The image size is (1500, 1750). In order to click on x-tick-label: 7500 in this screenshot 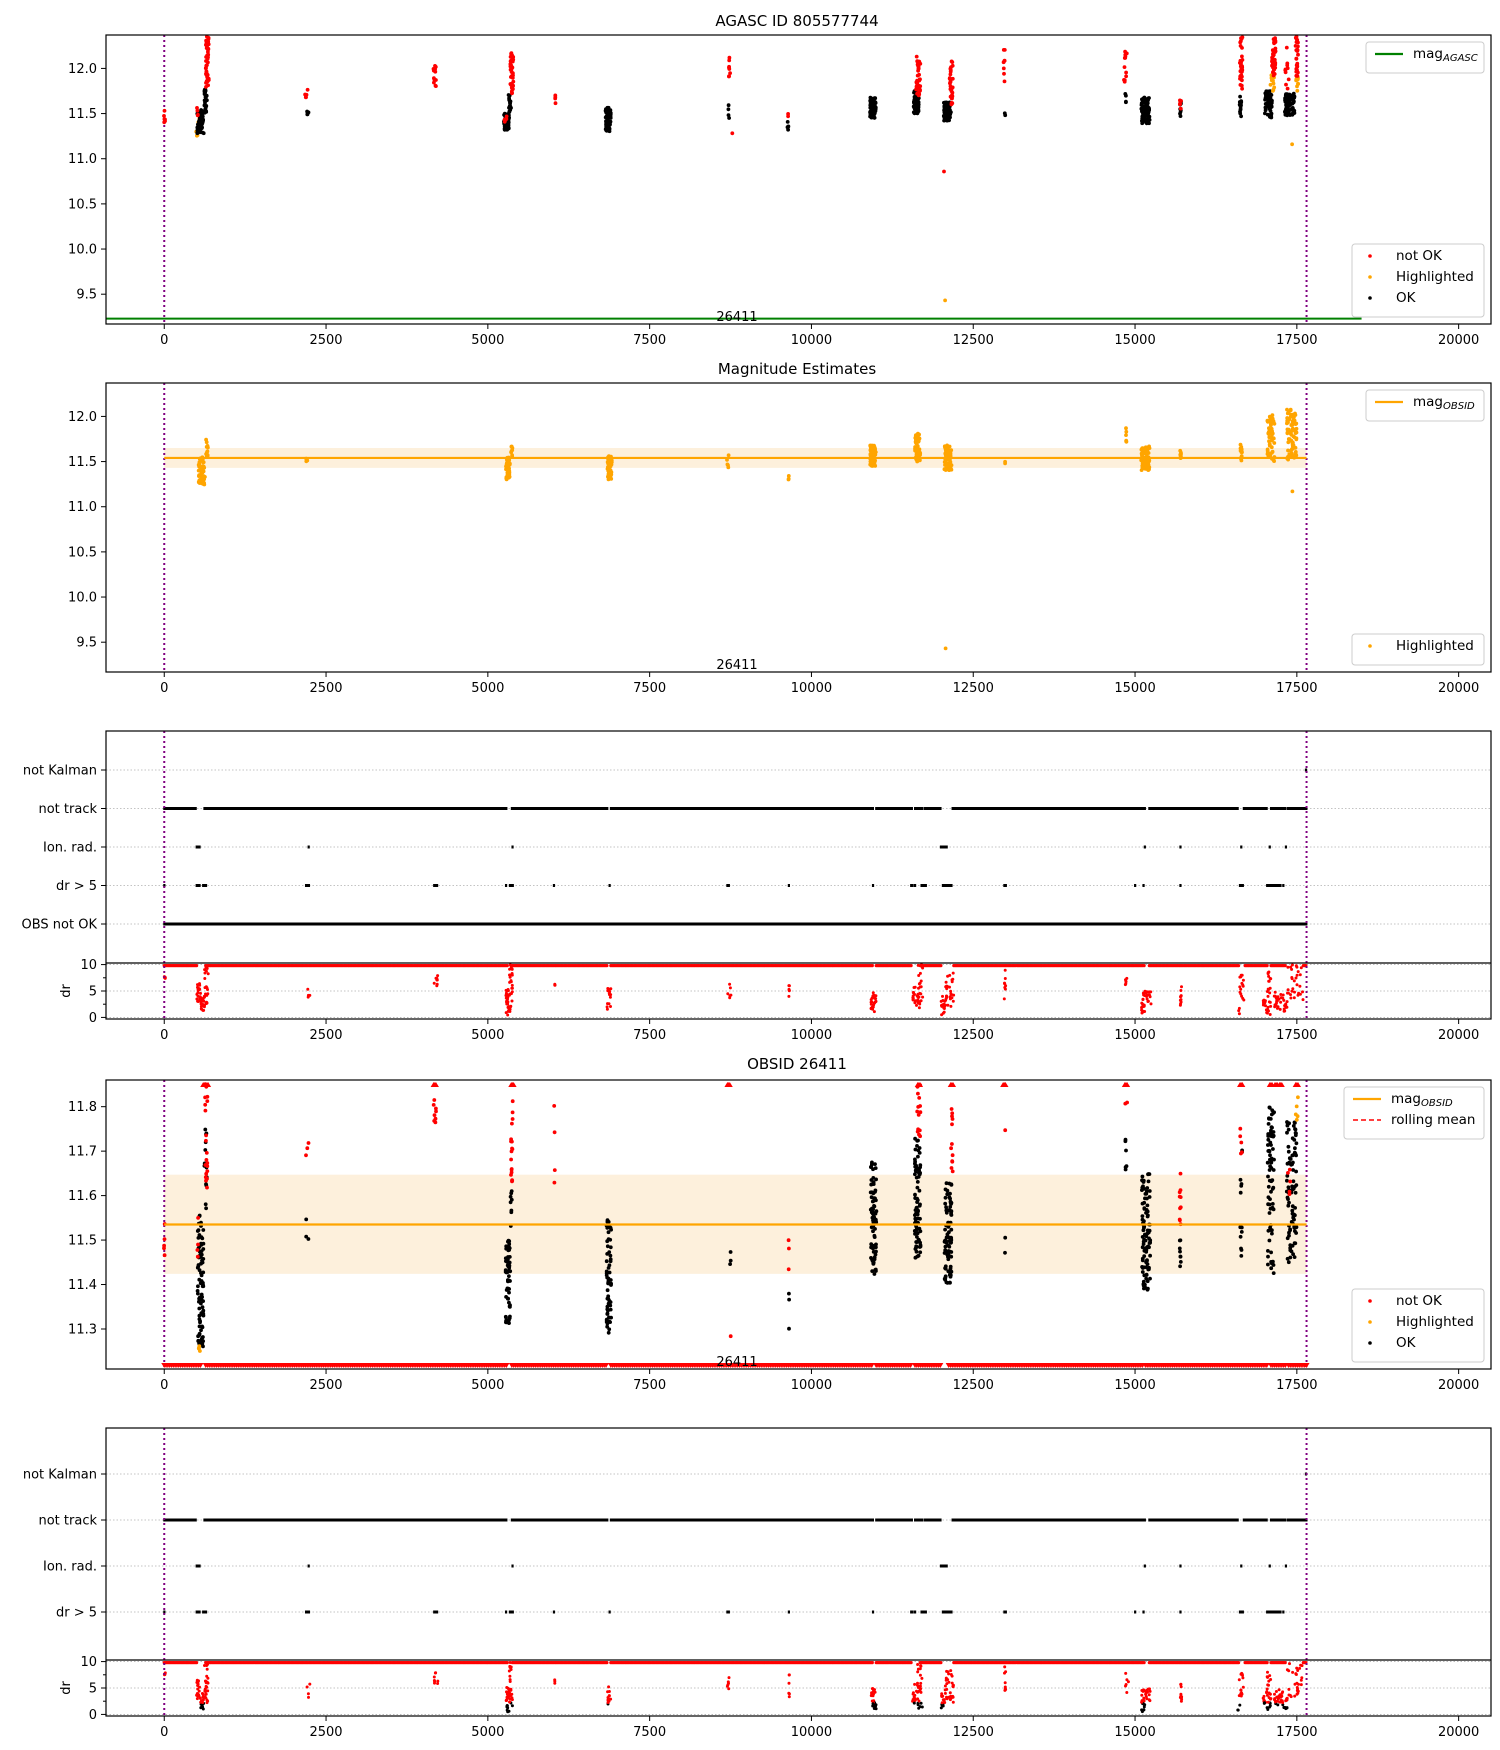, I will do `click(649, 688)`.